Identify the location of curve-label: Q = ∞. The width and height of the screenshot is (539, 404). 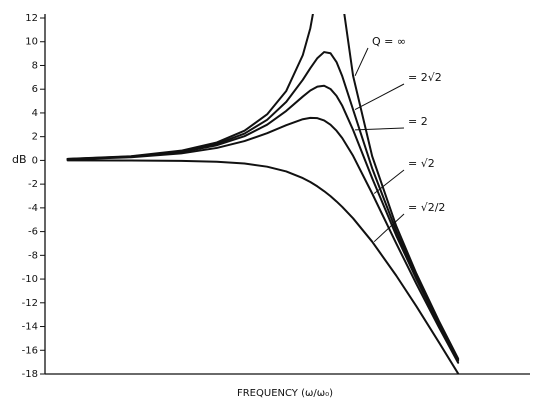
(389, 41).